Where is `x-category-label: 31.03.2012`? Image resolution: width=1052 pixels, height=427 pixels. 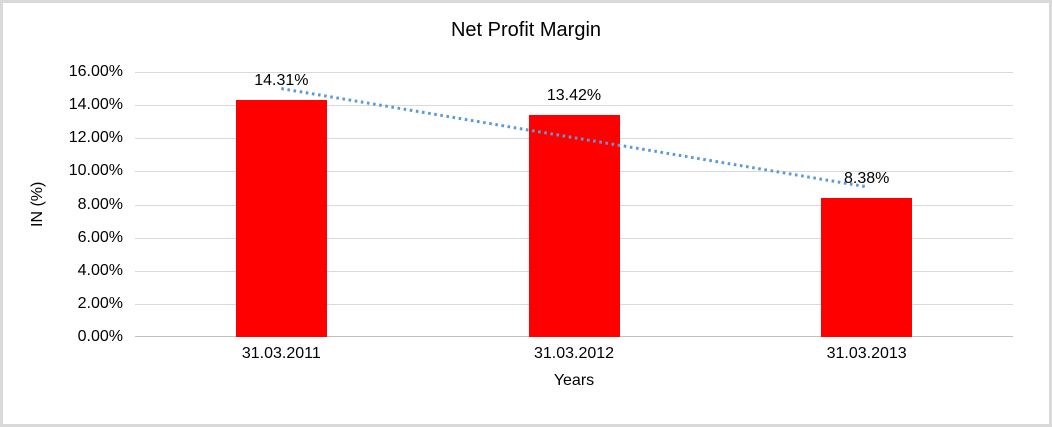
x-category-label: 31.03.2012 is located at coordinates (574, 353).